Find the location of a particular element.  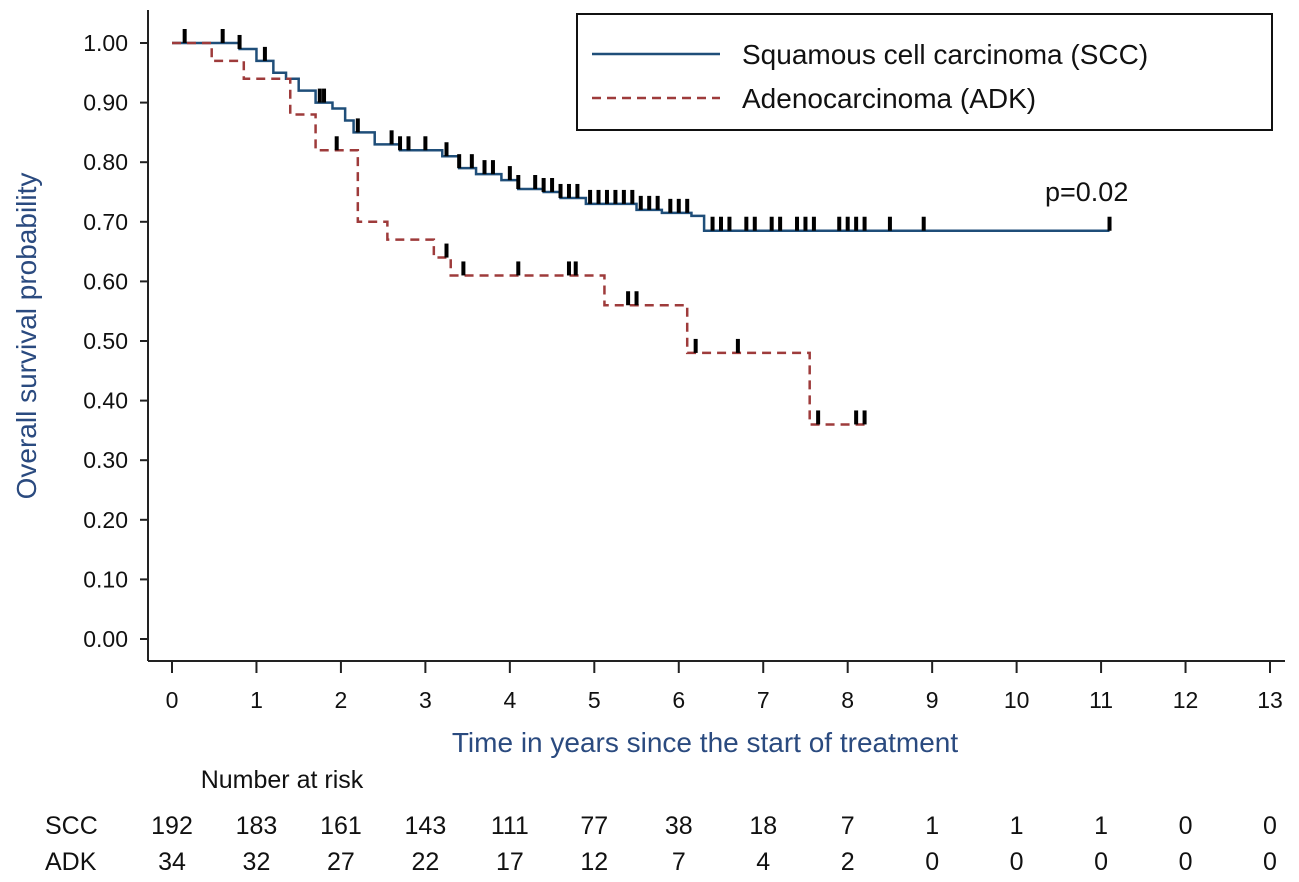

y-tick-label: 0.30 is located at coordinates (105, 460).